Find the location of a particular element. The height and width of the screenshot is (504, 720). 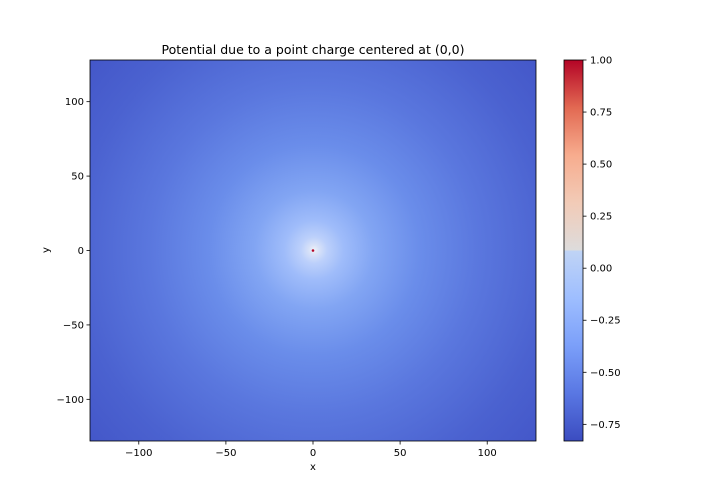

colorbar-tick-label: −0.75 is located at coordinates (605, 425).